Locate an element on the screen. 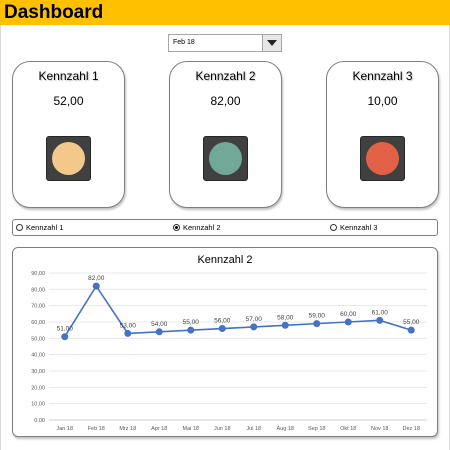 This screenshot has height=450, width=450. kpi-value: 52,00 is located at coordinates (68, 101).